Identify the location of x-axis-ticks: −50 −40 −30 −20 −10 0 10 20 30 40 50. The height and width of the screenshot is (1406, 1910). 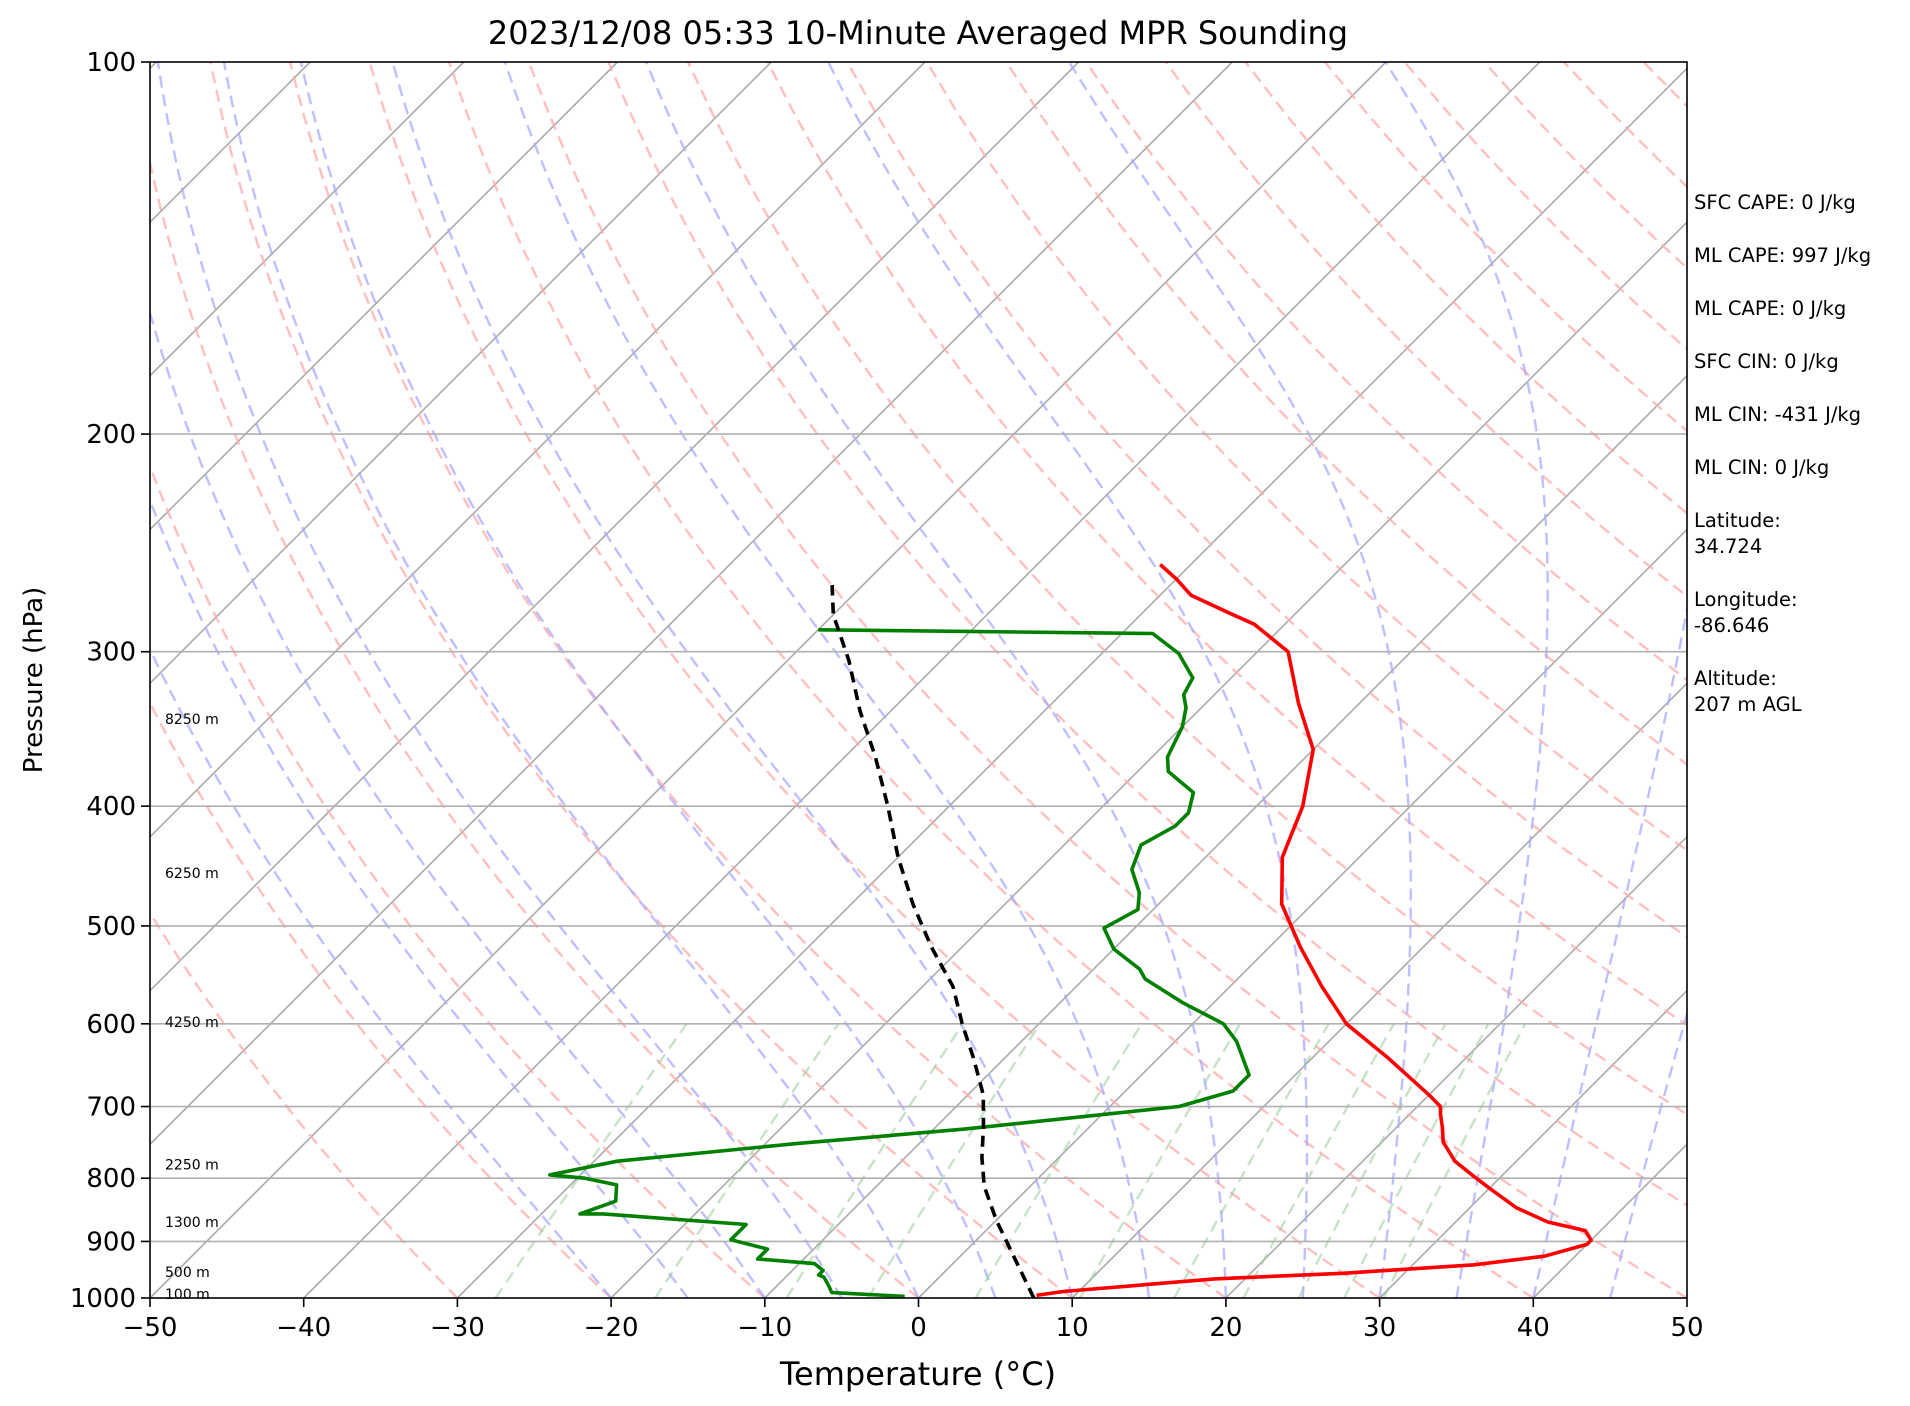
(913, 1320).